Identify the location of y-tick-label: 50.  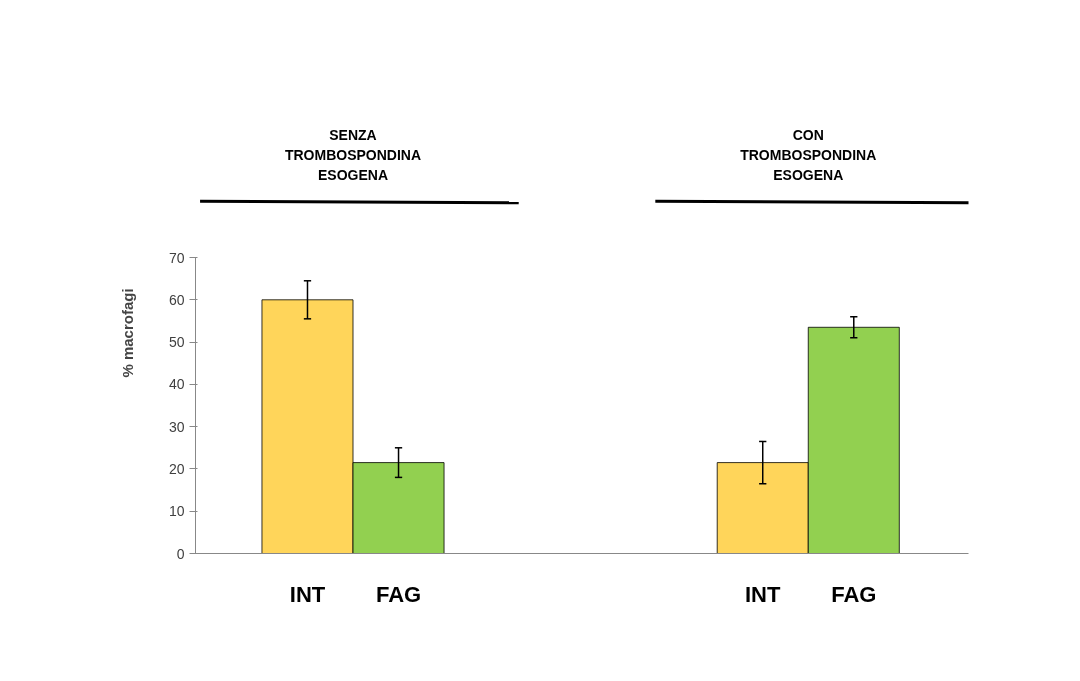
(176, 342).